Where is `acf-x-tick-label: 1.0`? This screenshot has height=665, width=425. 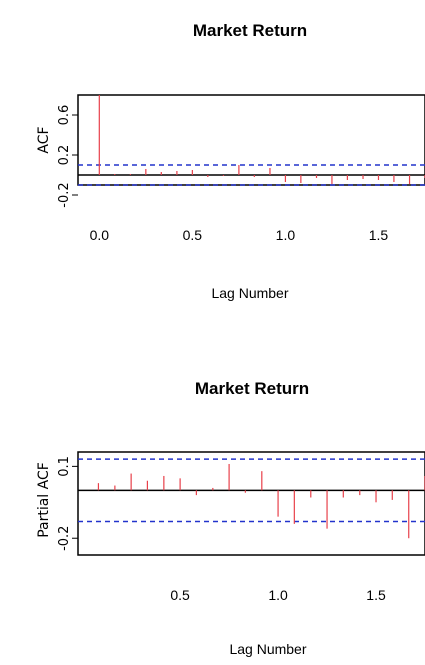
acf-x-tick-label: 1.0 is located at coordinates (286, 235).